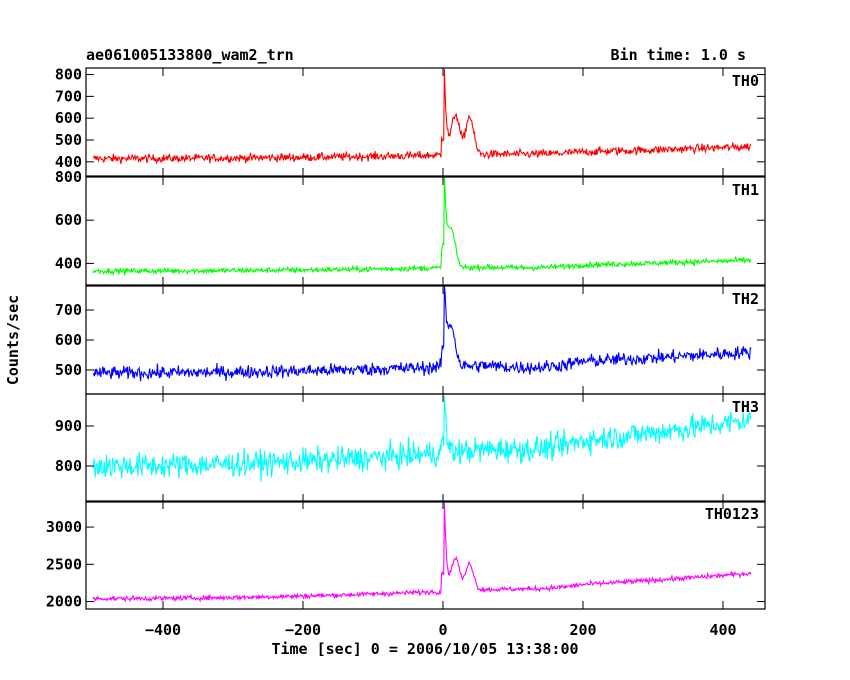  I want to click on y-tick-label-th0-400: 400, so click(68, 162).